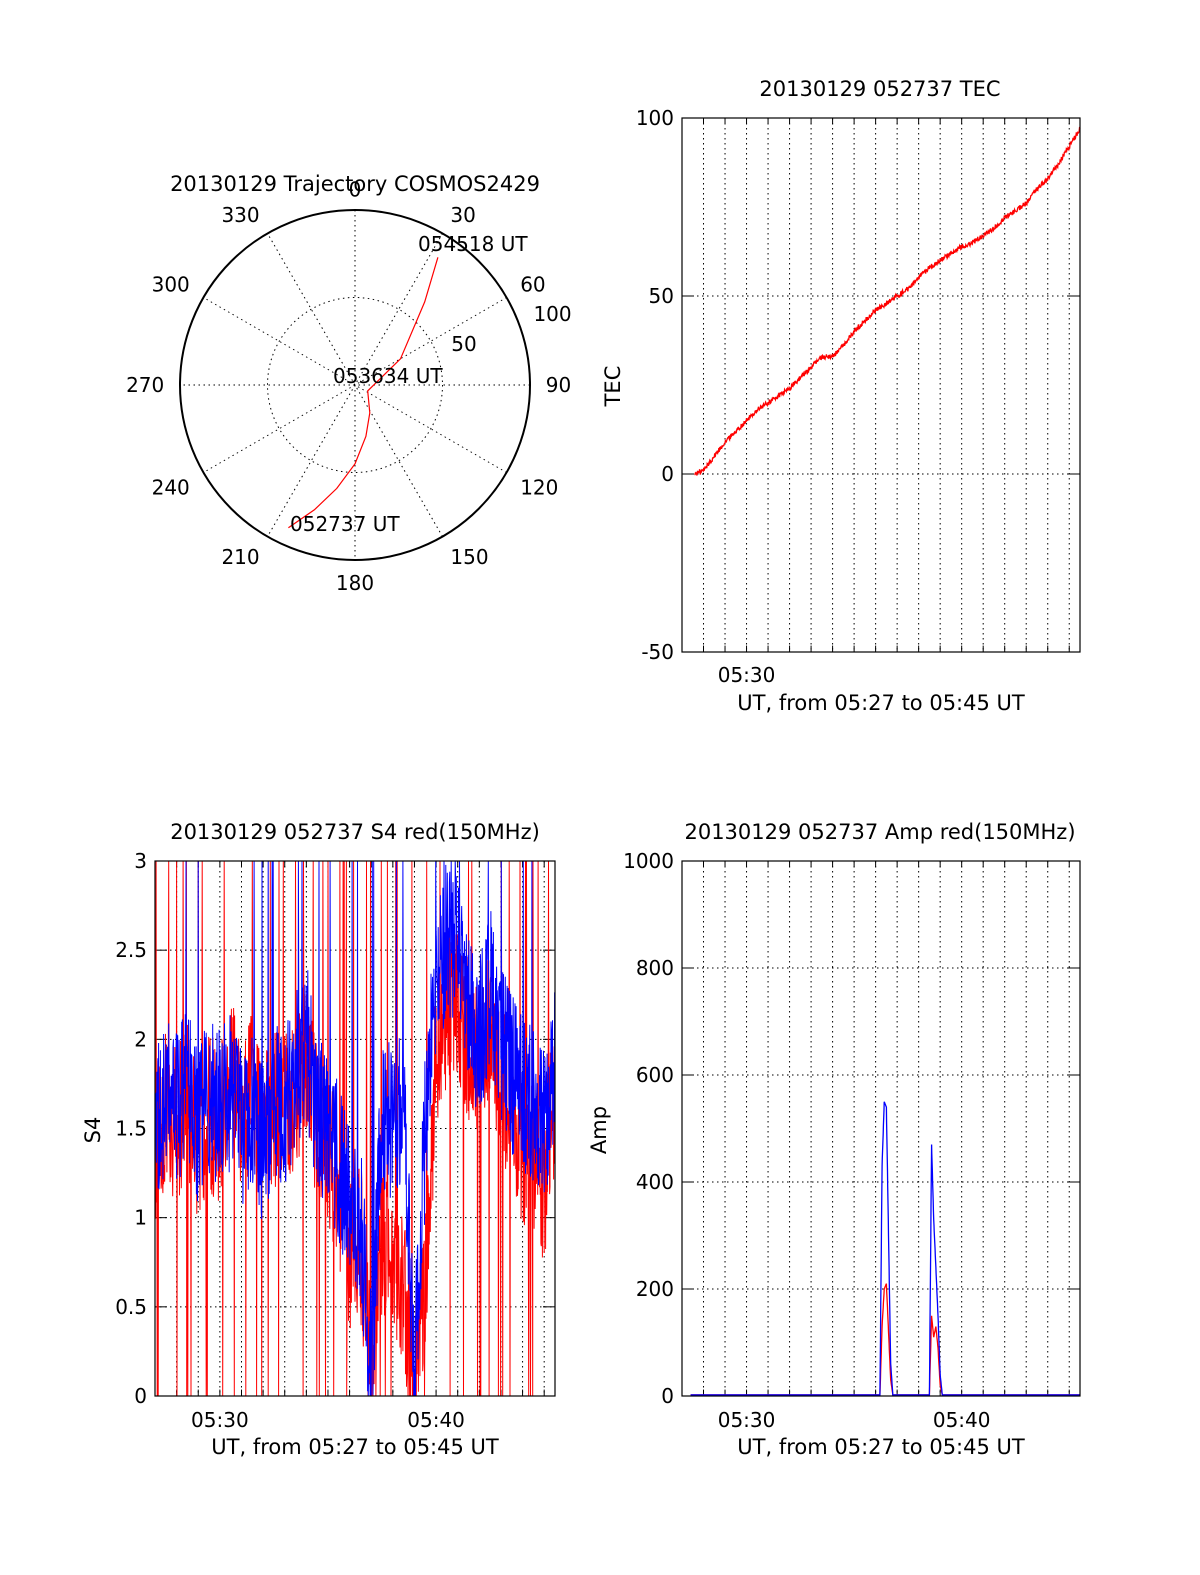 Image resolution: width=1200 pixels, height=1575 pixels. I want to click on y-axis-label: Amp, so click(599, 1130).